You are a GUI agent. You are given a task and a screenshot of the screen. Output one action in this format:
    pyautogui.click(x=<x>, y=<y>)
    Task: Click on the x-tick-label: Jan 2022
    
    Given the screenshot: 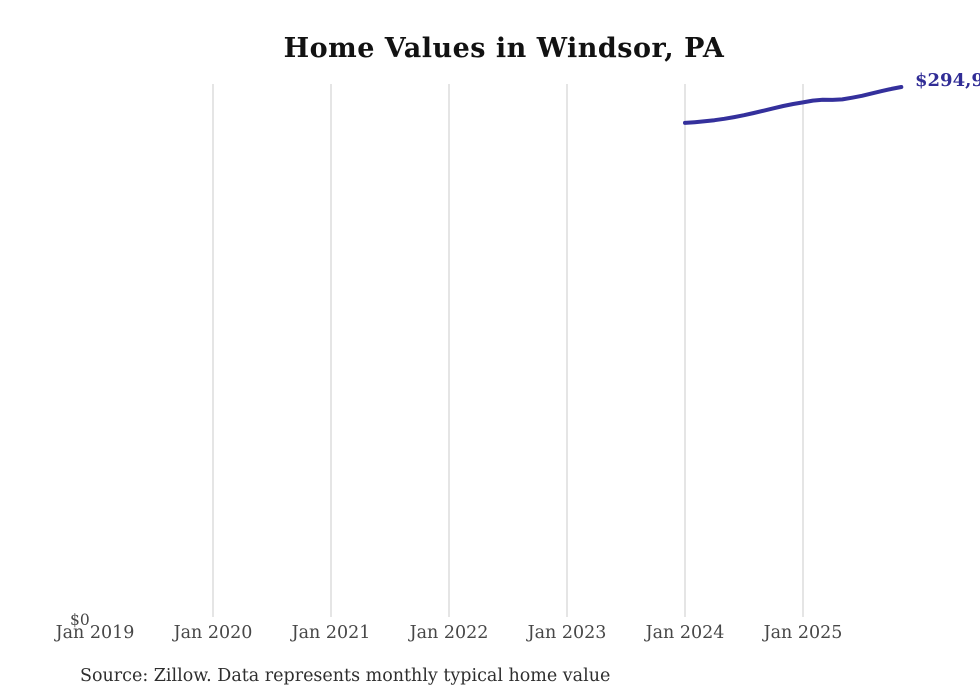 What is the action you would take?
    pyautogui.click(x=449, y=633)
    